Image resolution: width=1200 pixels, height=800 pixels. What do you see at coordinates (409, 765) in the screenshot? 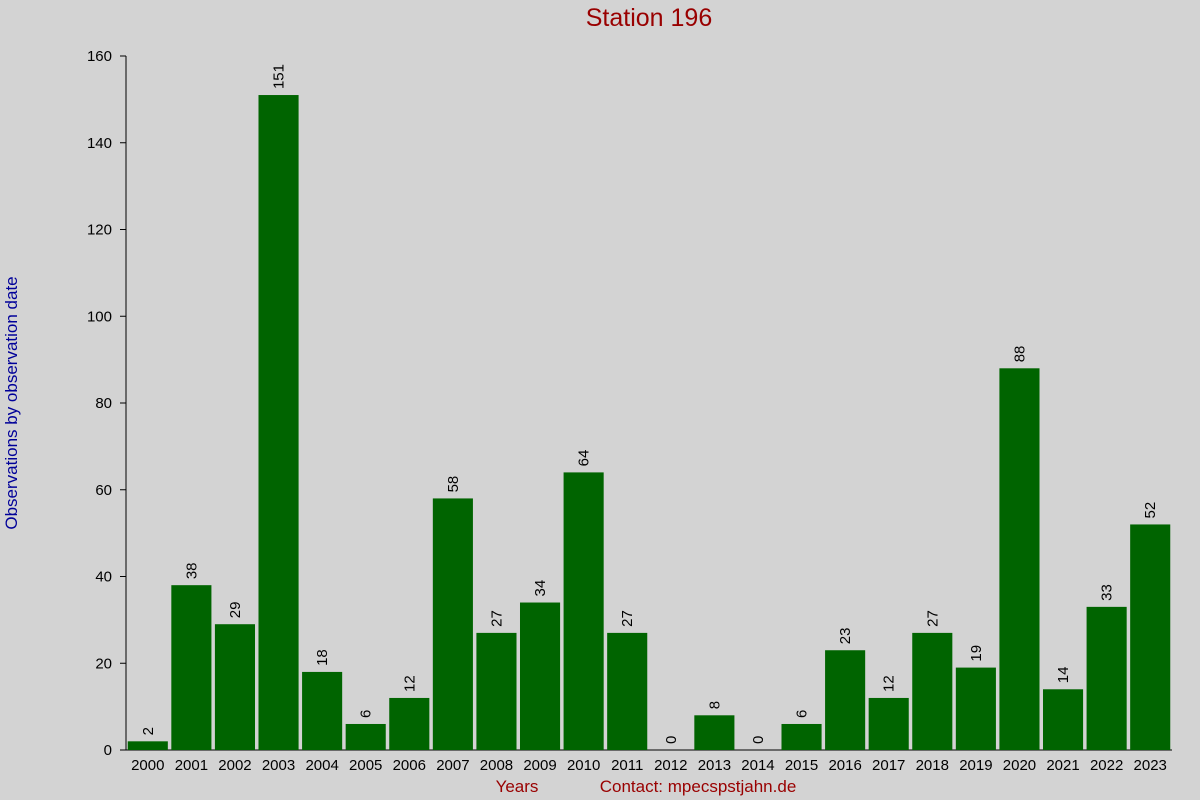
I see `x-tick-label: 2006` at bounding box center [409, 765].